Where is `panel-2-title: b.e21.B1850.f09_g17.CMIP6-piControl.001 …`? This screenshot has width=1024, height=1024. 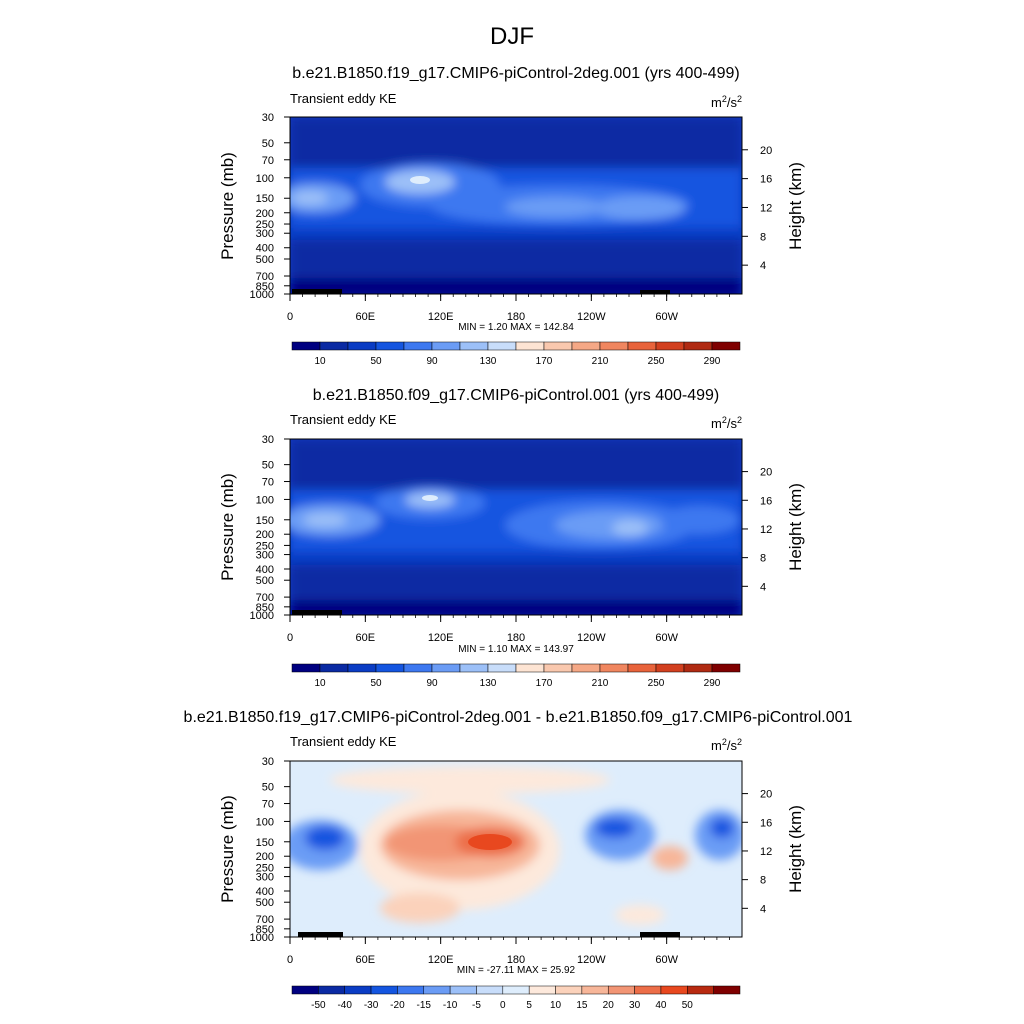
panel-2-title: b.e21.B1850.f09_g17.CMIP6-piControl.001 … is located at coordinates (516, 395).